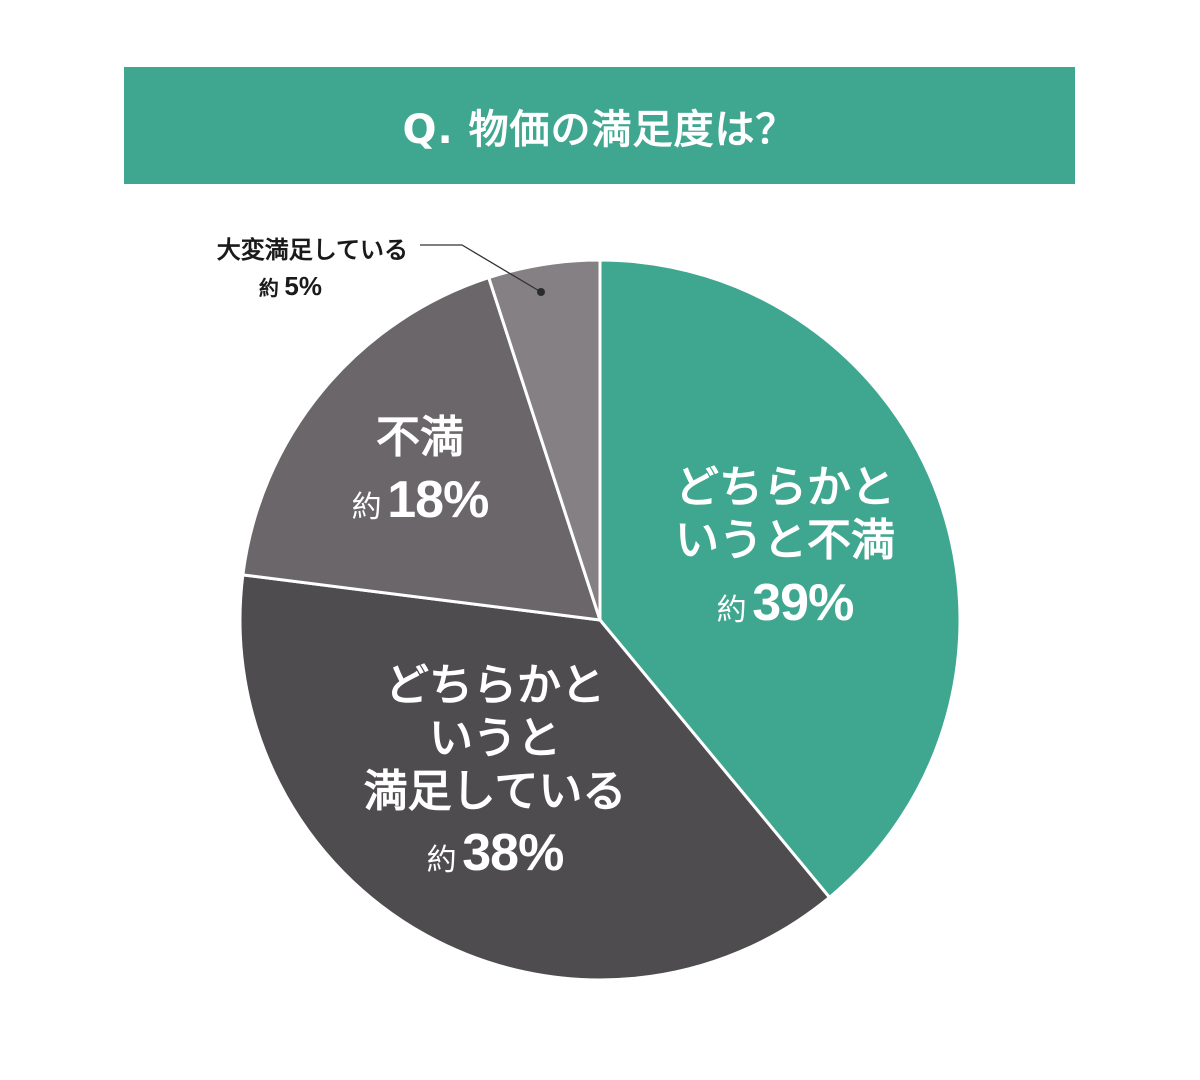 This screenshot has height=1080, width=1200. What do you see at coordinates (482, 270) in the screenshot?
I see `leader-line` at bounding box center [482, 270].